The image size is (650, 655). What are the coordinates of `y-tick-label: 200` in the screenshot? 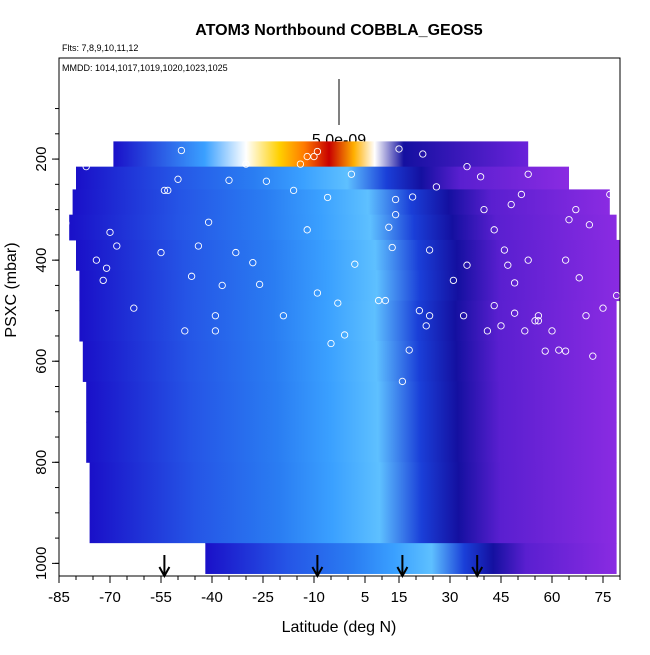 It's located at (41, 159).